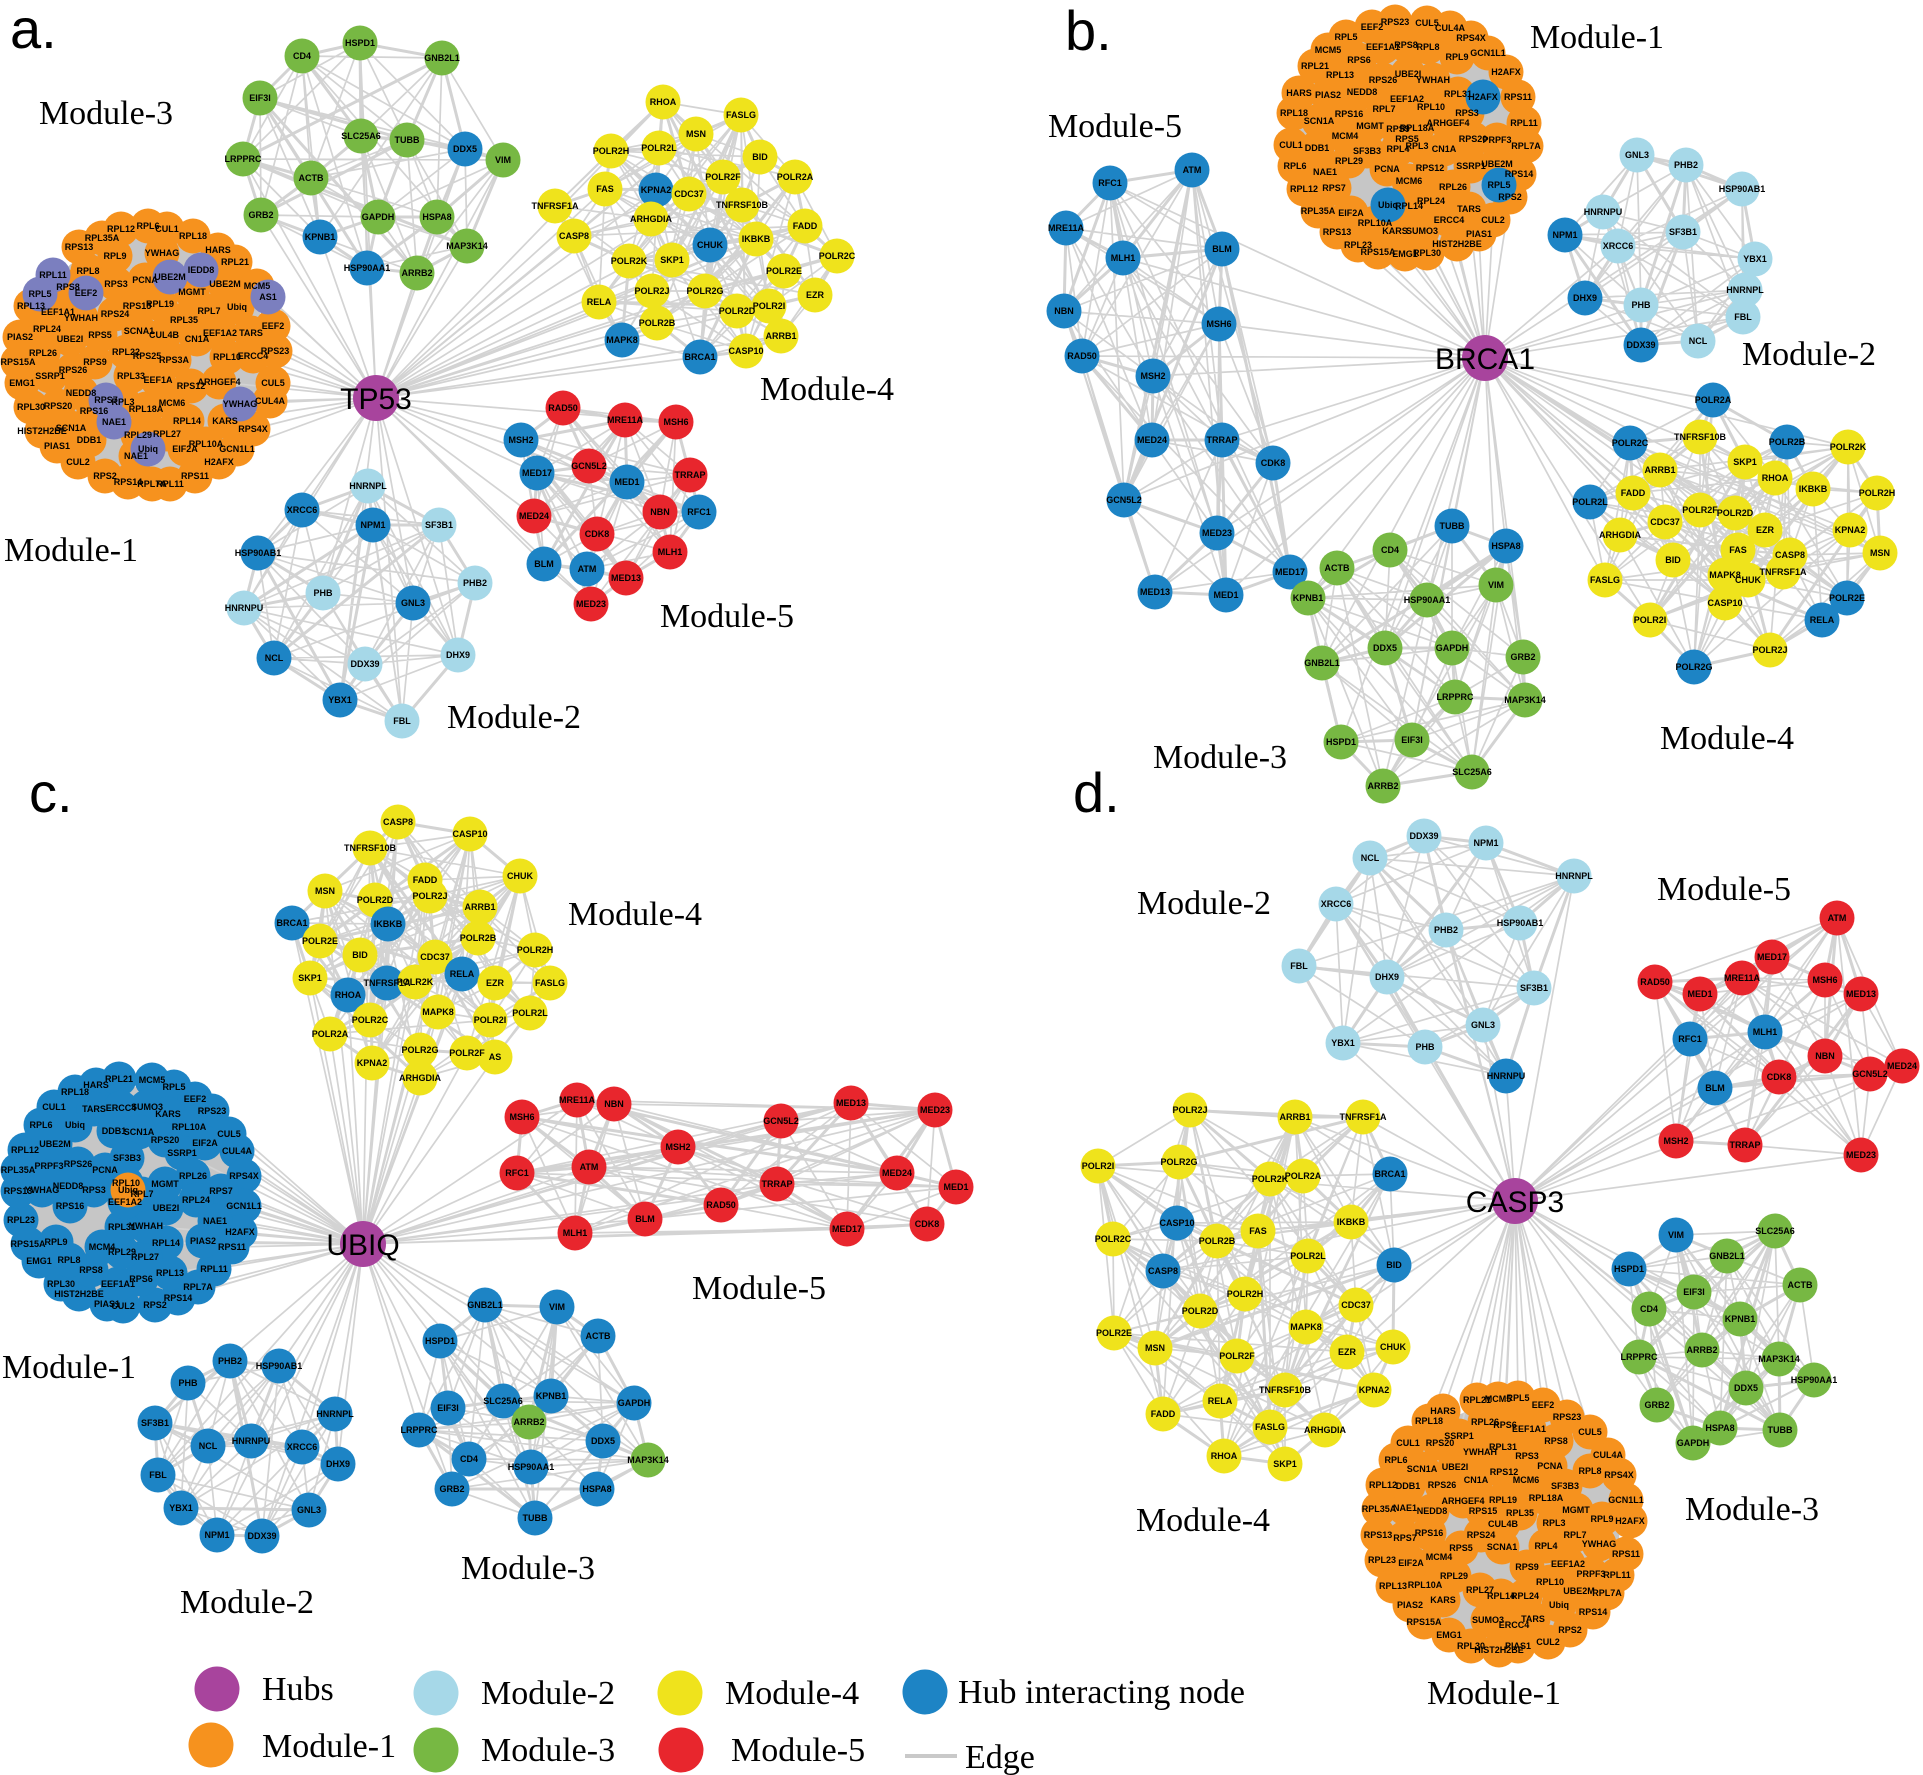 The image size is (1923, 1775). What do you see at coordinates (73, 370) in the screenshot?
I see `svg-text: RPS26` at bounding box center [73, 370].